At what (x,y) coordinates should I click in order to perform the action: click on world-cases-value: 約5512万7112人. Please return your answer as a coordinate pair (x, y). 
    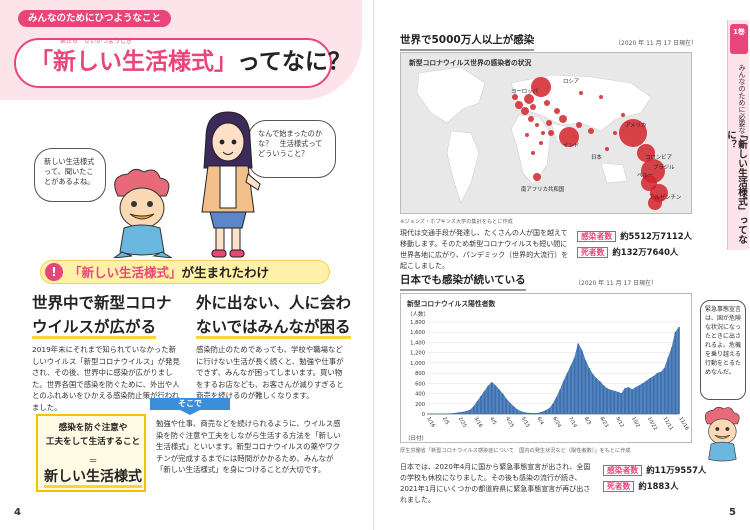
    Looking at the image, I should click on (656, 236).